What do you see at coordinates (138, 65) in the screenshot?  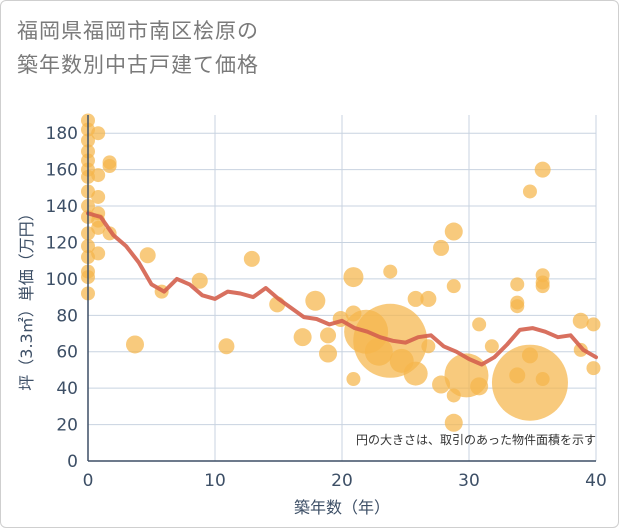 I see `title-line-2: 築年数別中古戸建て価格` at bounding box center [138, 65].